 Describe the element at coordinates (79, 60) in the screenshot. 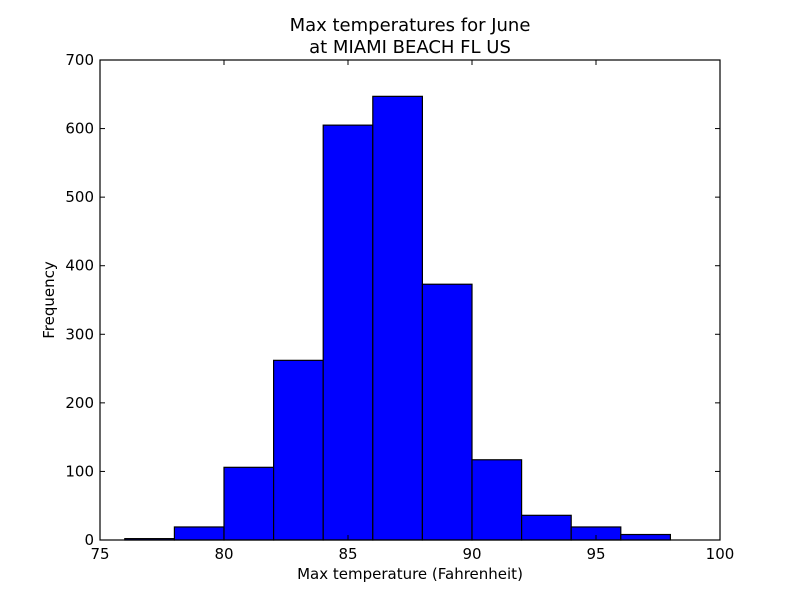

I see `y-tick-label: 700` at that location.